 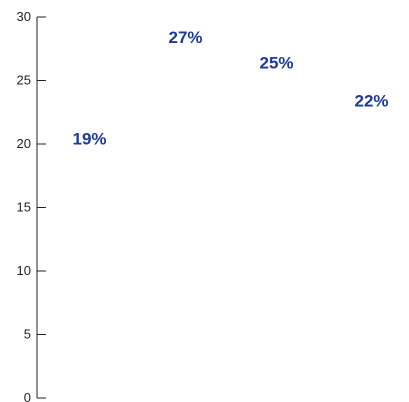 What do you see at coordinates (185, 37) in the screenshot?
I see `bar-value-label: 27%` at bounding box center [185, 37].